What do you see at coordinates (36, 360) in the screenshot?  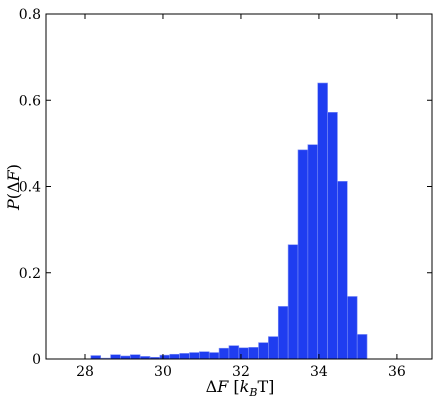 I see `y-tick-label: 0` at bounding box center [36, 360].